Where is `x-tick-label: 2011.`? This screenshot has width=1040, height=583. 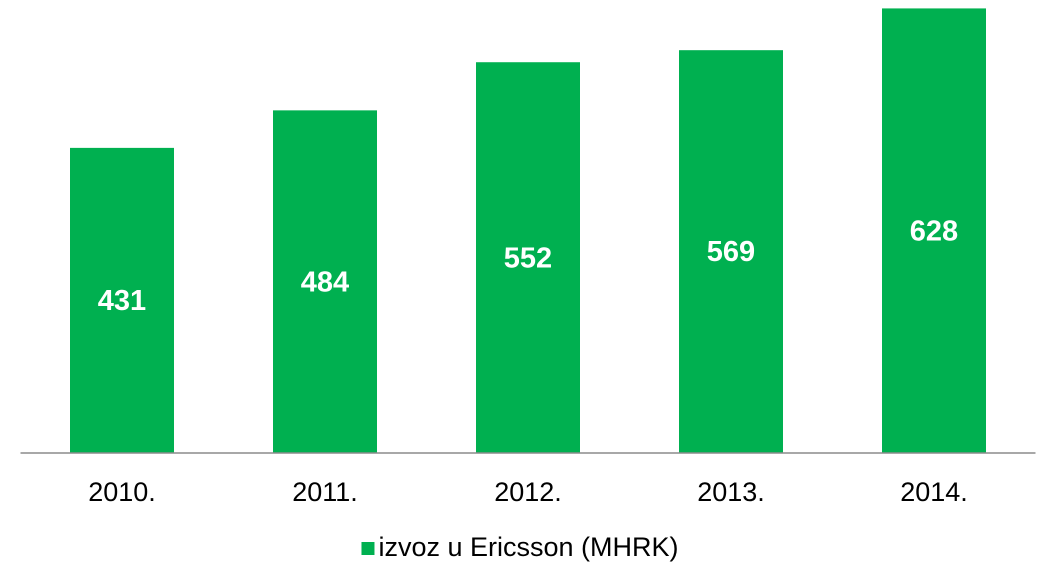 x-tick-label: 2011. is located at coordinates (325, 492).